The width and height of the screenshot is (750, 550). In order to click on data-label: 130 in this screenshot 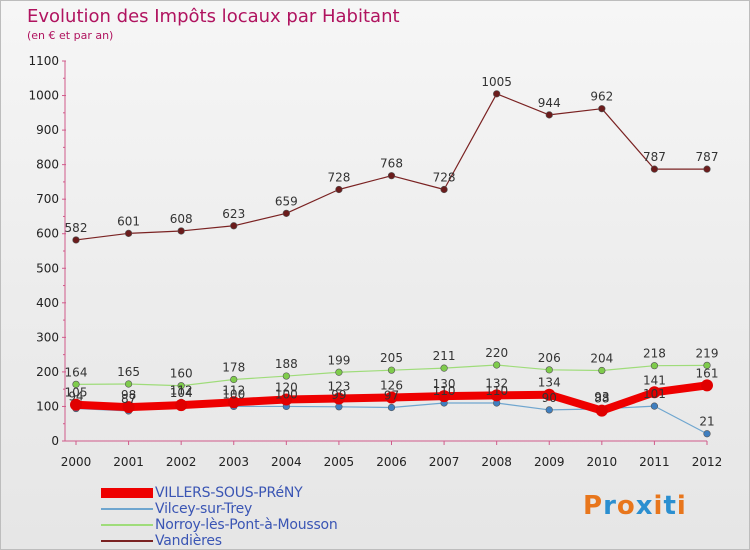, I will do `click(444, 384)`.